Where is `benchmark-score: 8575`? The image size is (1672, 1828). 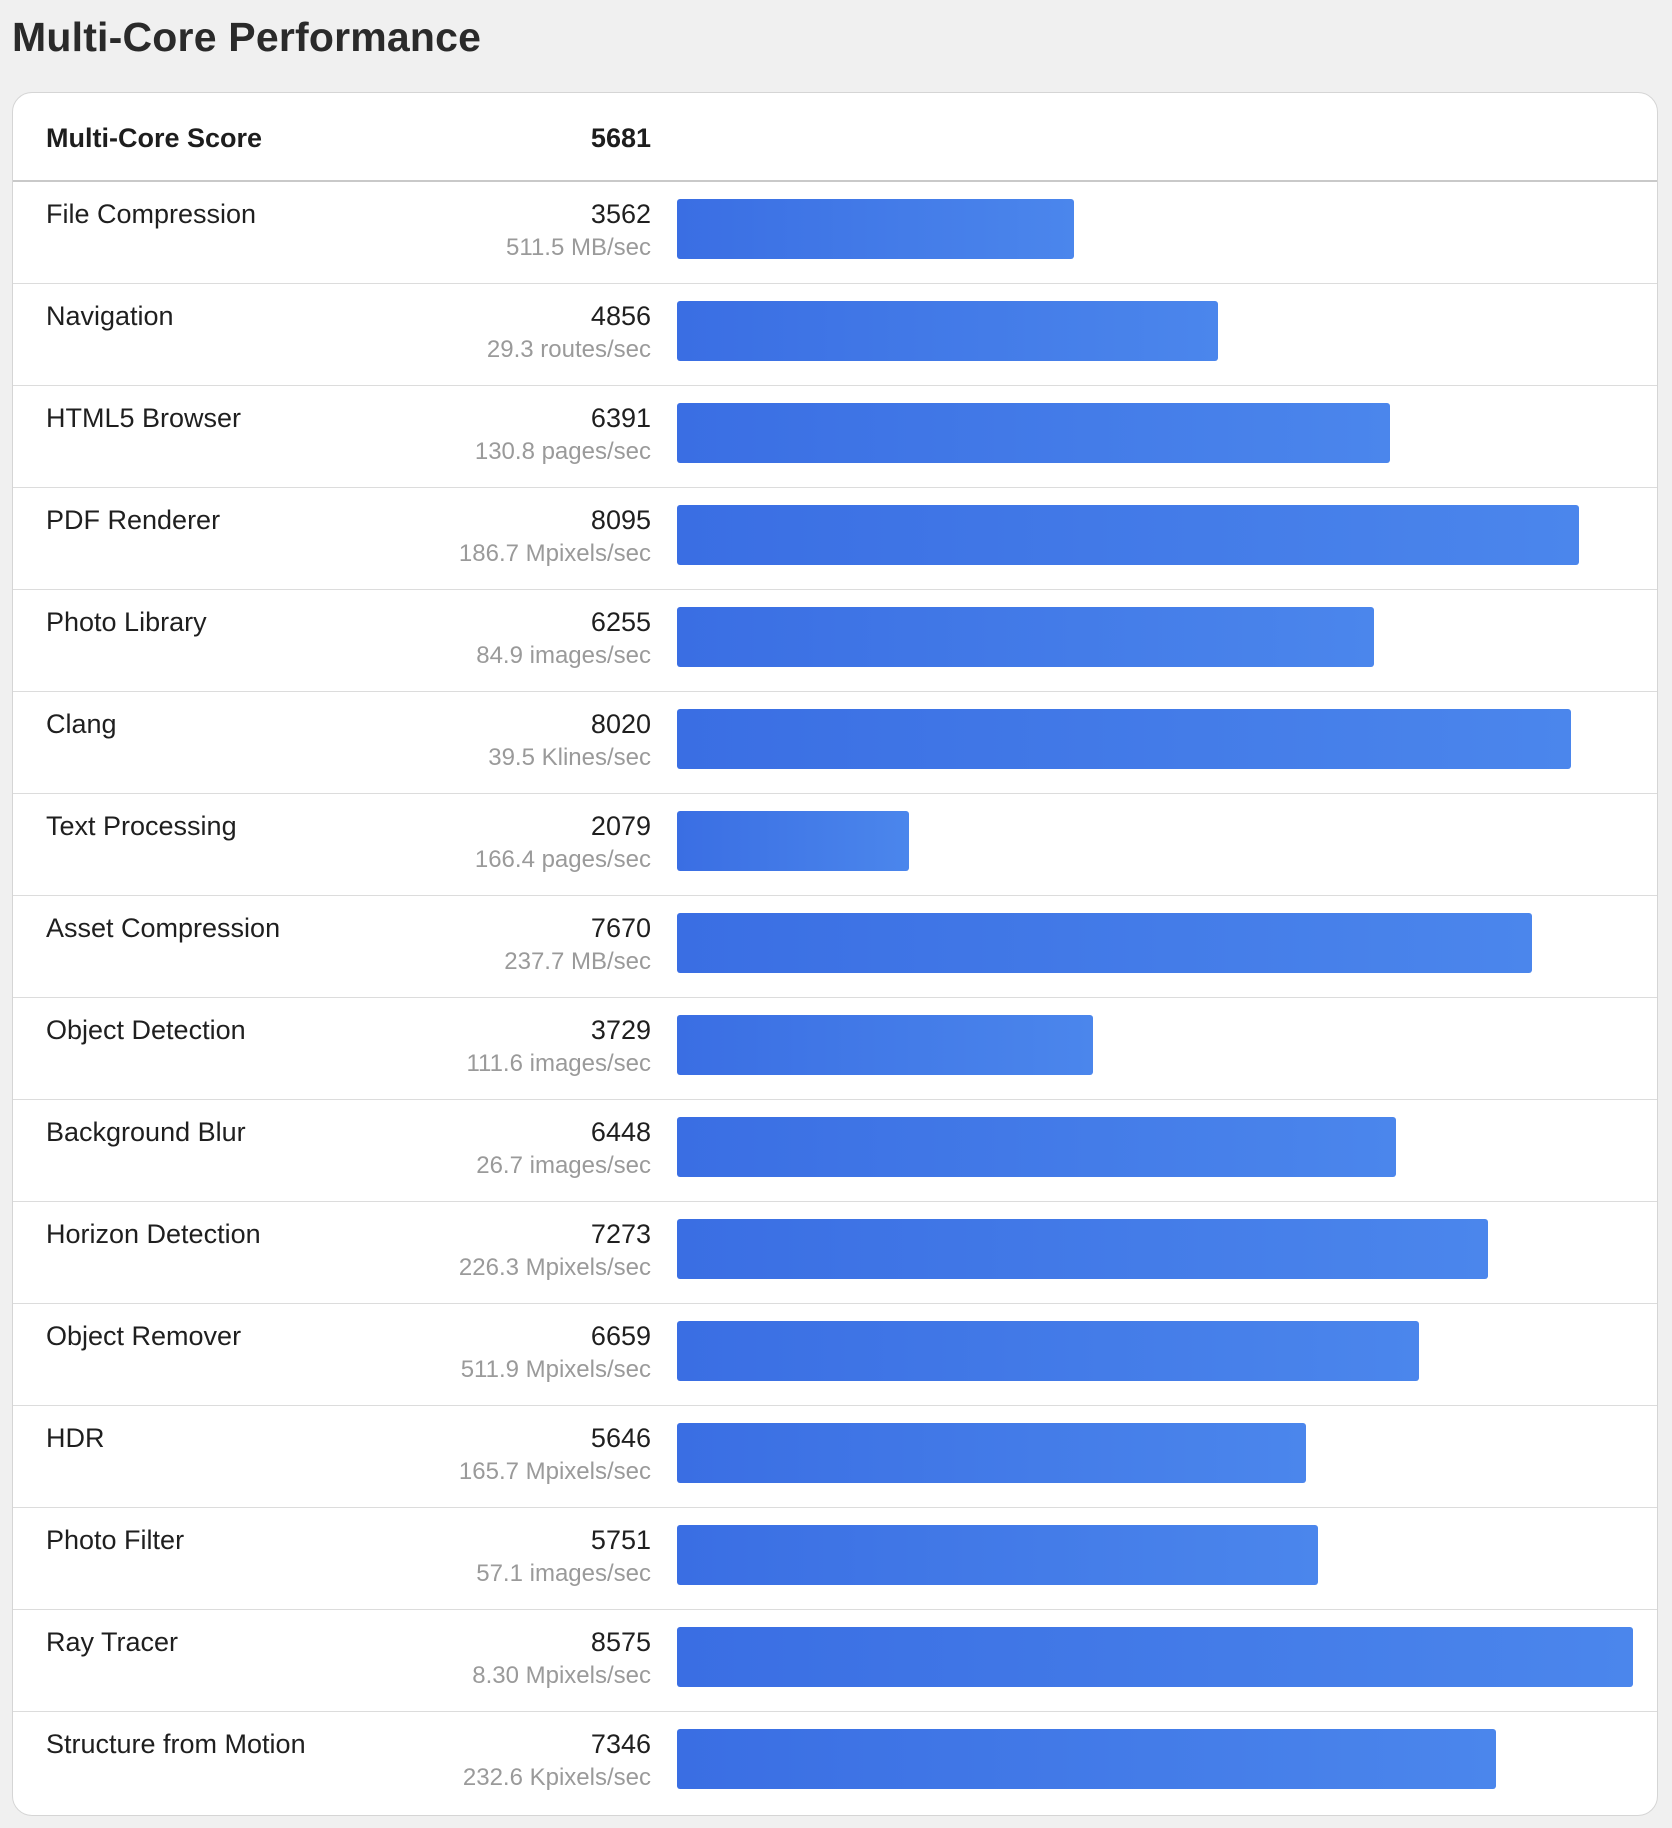
benchmark-score: 8575 is located at coordinates (620, 1642).